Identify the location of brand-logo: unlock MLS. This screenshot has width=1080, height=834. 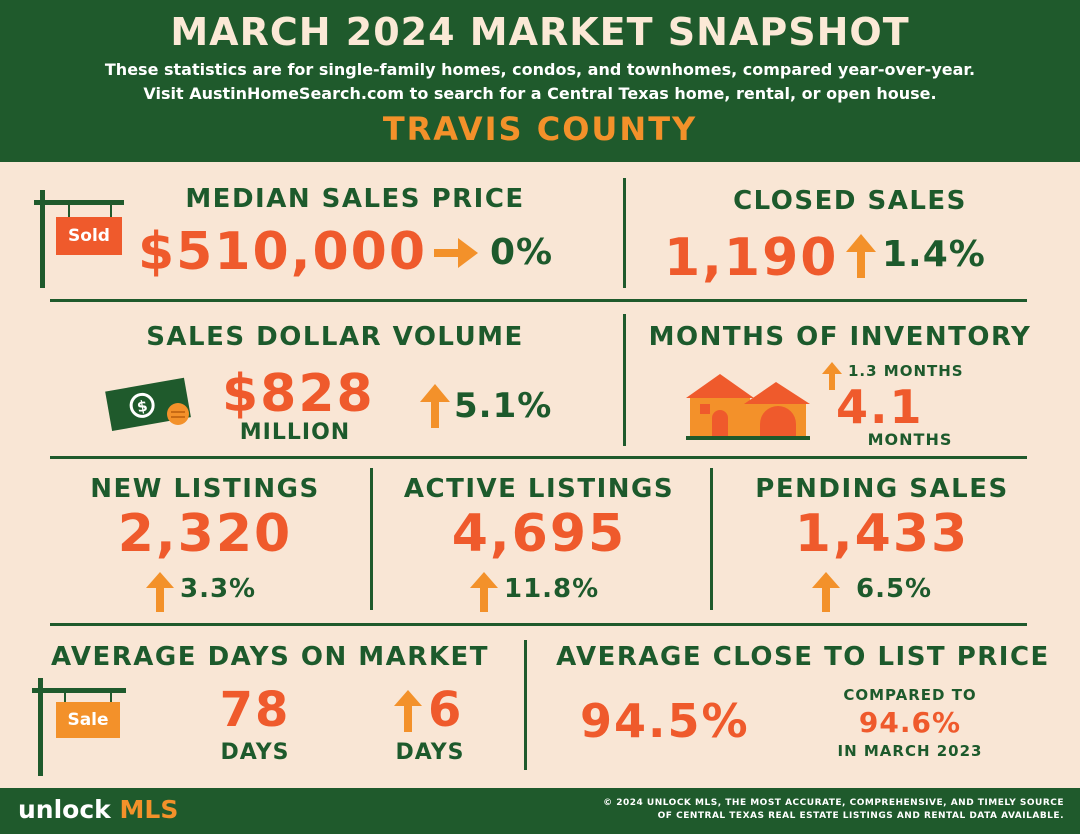
(98, 809).